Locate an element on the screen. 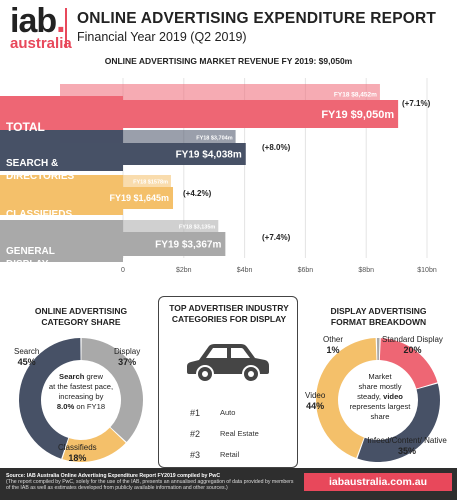 This screenshot has width=457, height=500. bar-label-search: SEARCH & DIRECTORIES is located at coordinates (40, 170).